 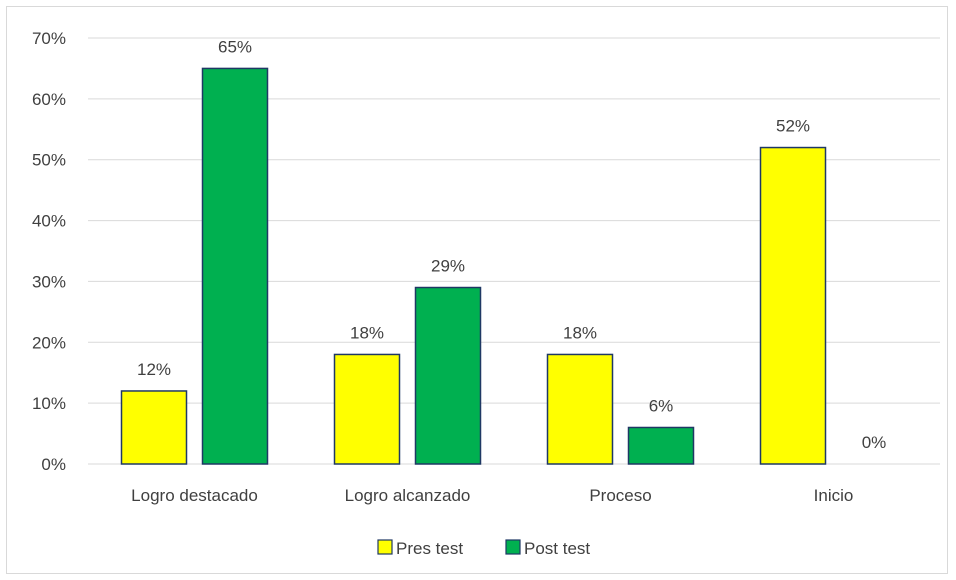 I want to click on x-category-label: Logro destacado, so click(x=194, y=495).